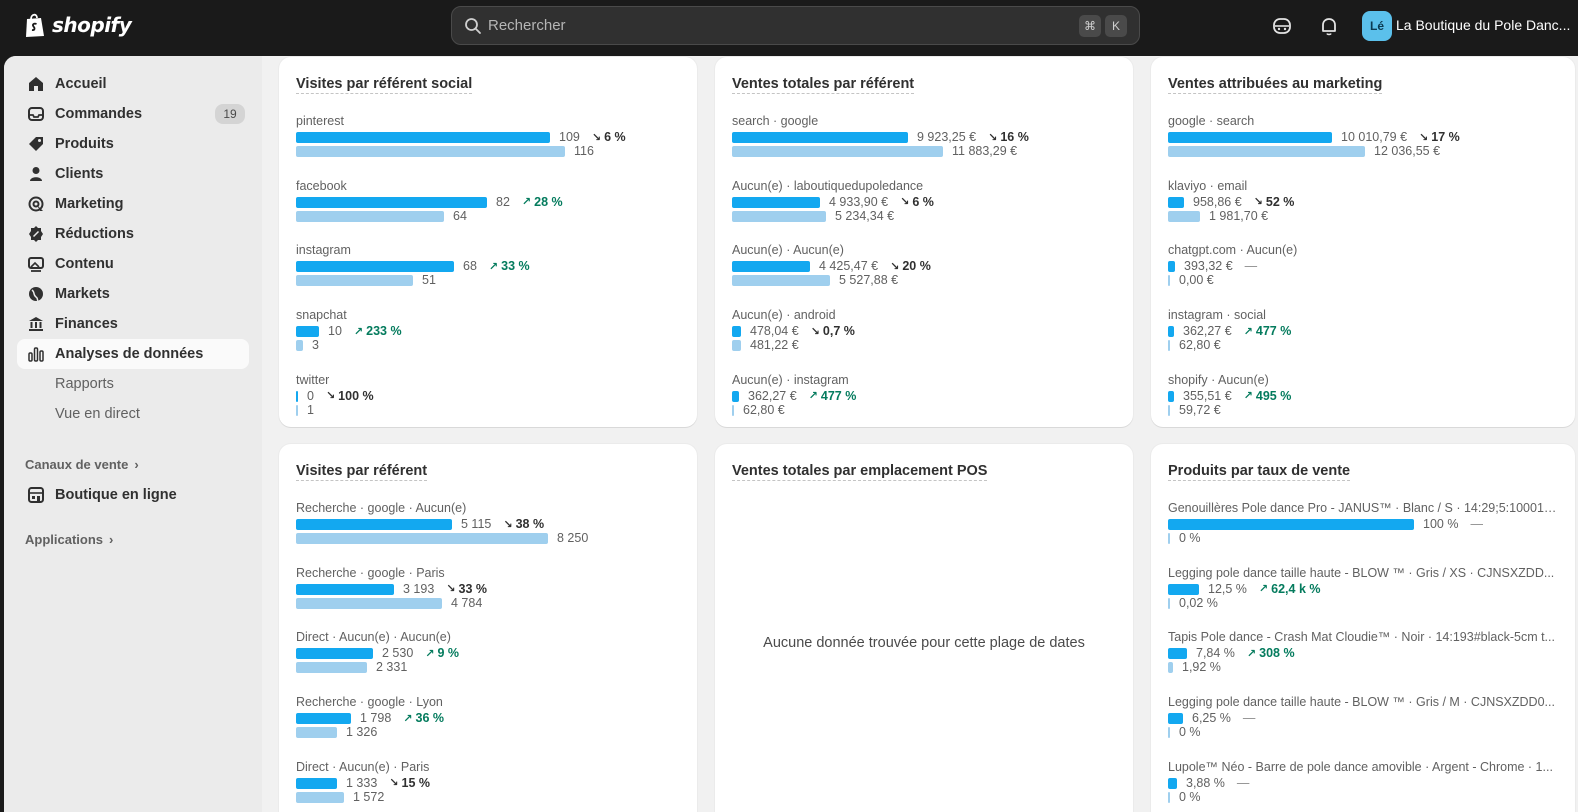  I want to click on sidebar-item-reports: Rapports, so click(133, 384).